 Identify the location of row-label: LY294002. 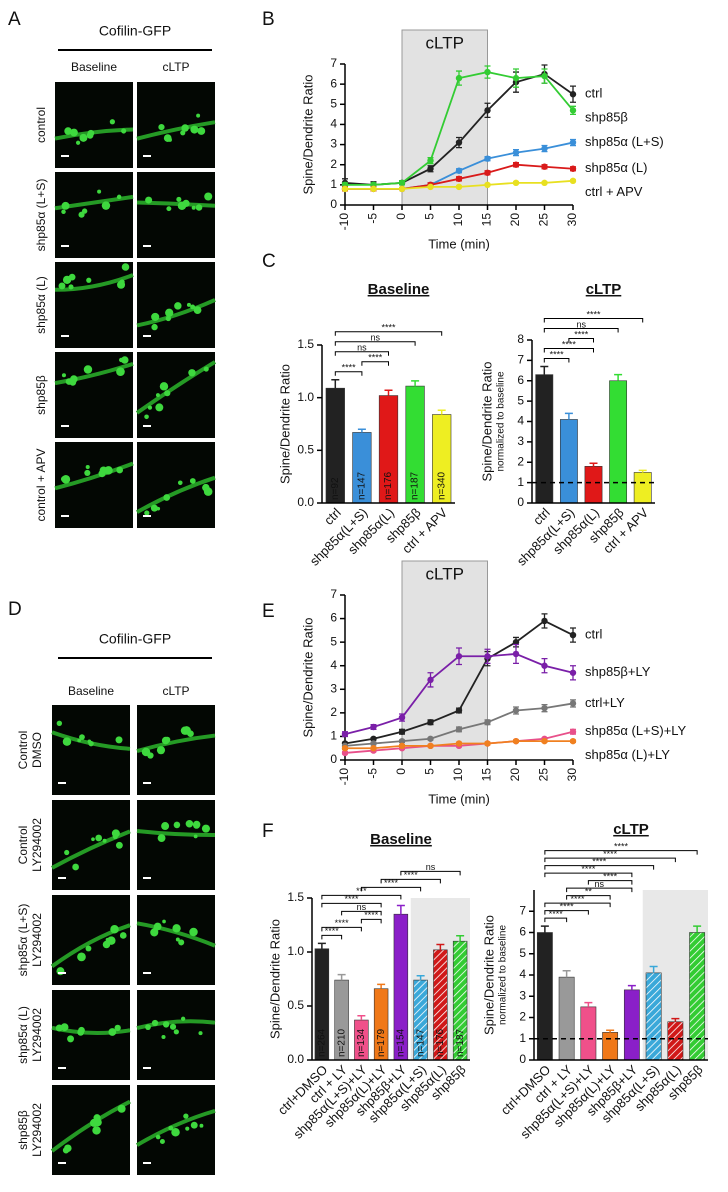
(37, 1035).